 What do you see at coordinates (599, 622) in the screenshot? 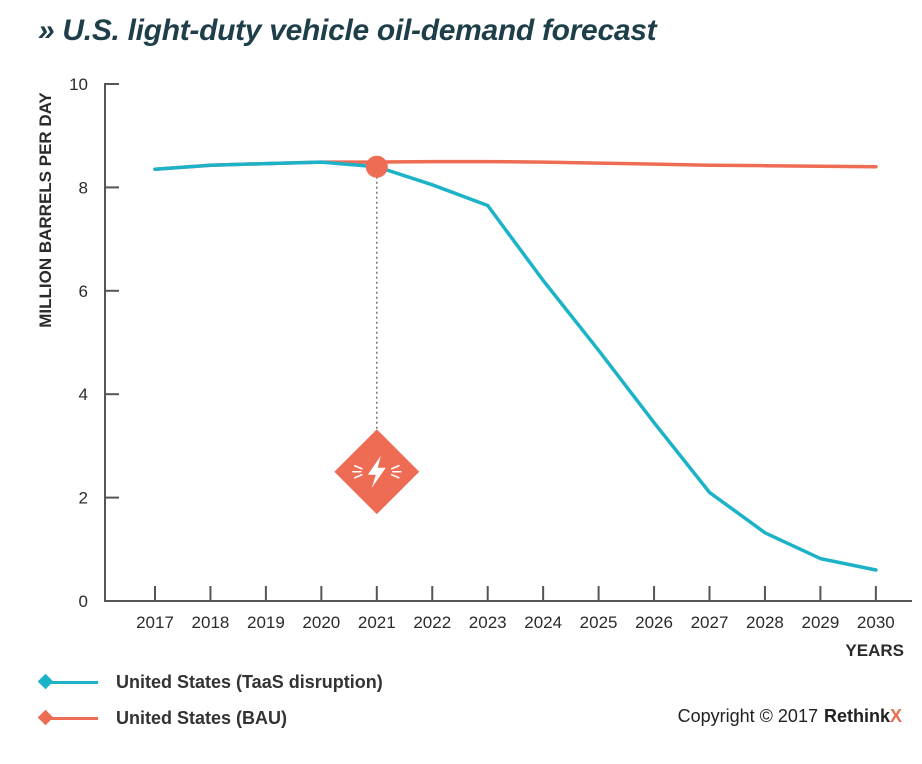
I see `x-tick-label-2025: 2025` at bounding box center [599, 622].